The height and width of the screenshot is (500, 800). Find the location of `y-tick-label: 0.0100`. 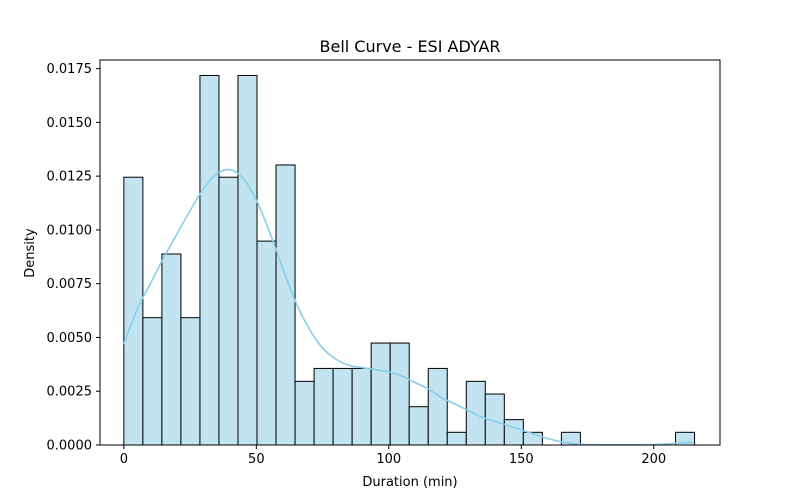

y-tick-label: 0.0100 is located at coordinates (70, 230).